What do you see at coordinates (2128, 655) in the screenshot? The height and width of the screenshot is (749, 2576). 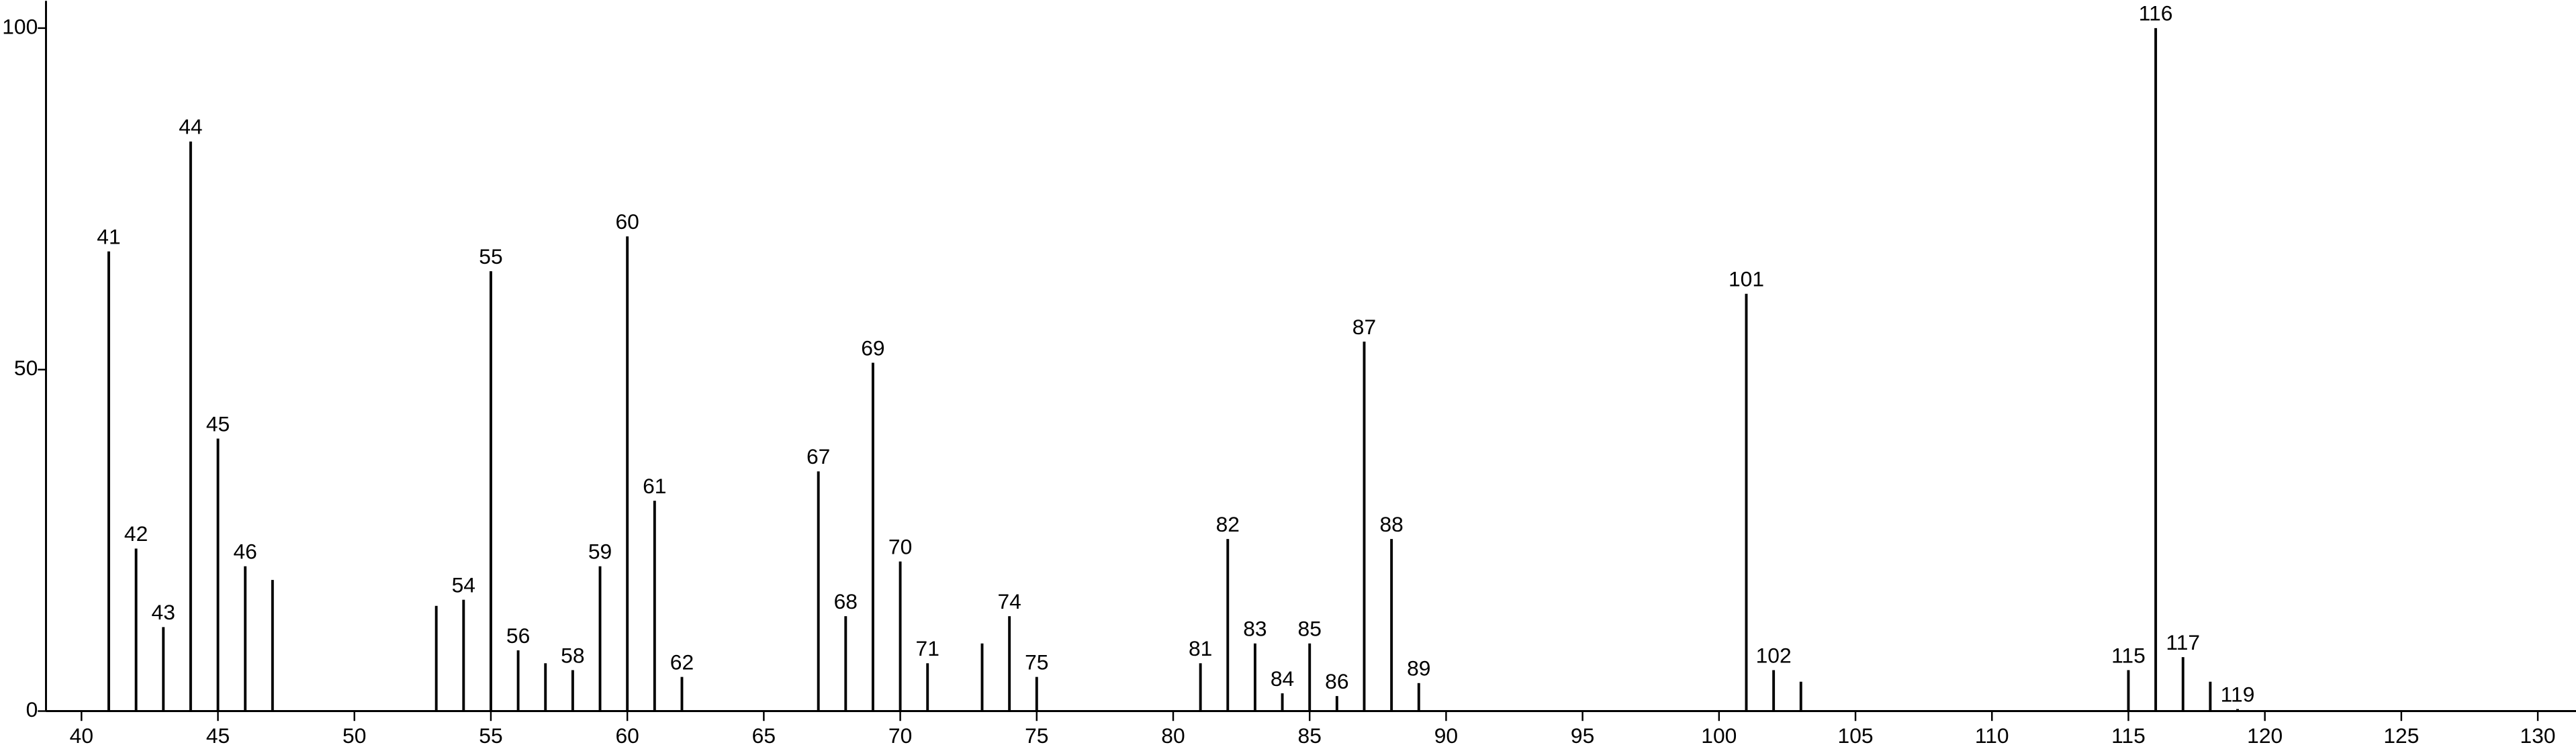 I see `peak-label: 115` at bounding box center [2128, 655].